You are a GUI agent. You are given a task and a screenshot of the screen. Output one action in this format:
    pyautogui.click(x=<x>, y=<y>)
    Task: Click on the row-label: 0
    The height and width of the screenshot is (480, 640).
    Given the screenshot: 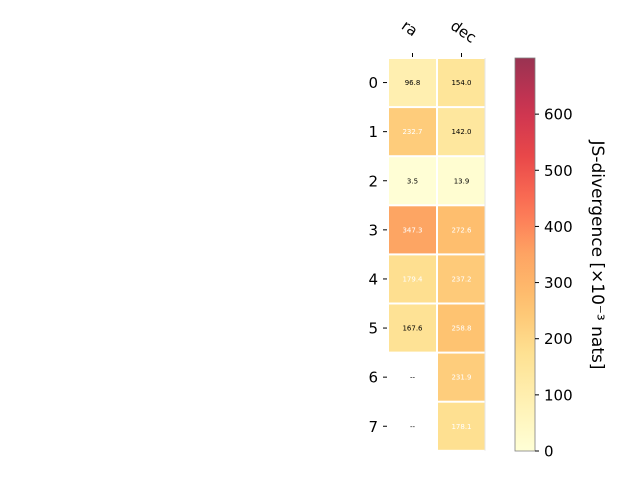 What is the action you would take?
    pyautogui.click(x=373, y=83)
    